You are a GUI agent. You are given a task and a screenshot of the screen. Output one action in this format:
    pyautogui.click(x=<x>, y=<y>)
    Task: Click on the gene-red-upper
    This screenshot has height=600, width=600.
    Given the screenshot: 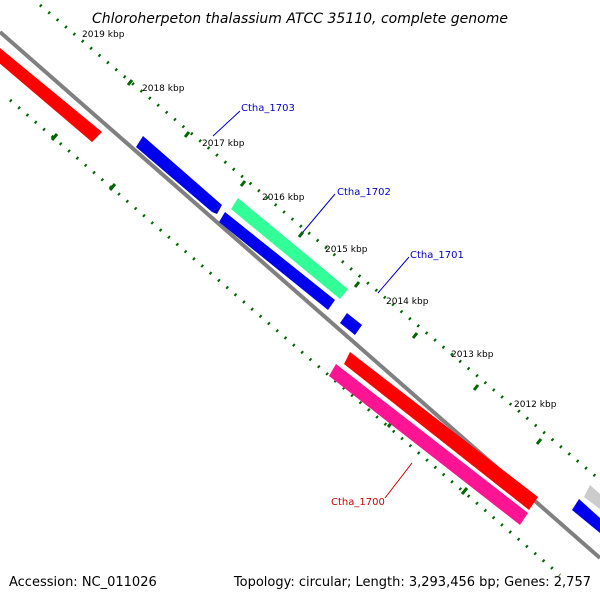 What is the action you would take?
    pyautogui.click(x=51, y=95)
    